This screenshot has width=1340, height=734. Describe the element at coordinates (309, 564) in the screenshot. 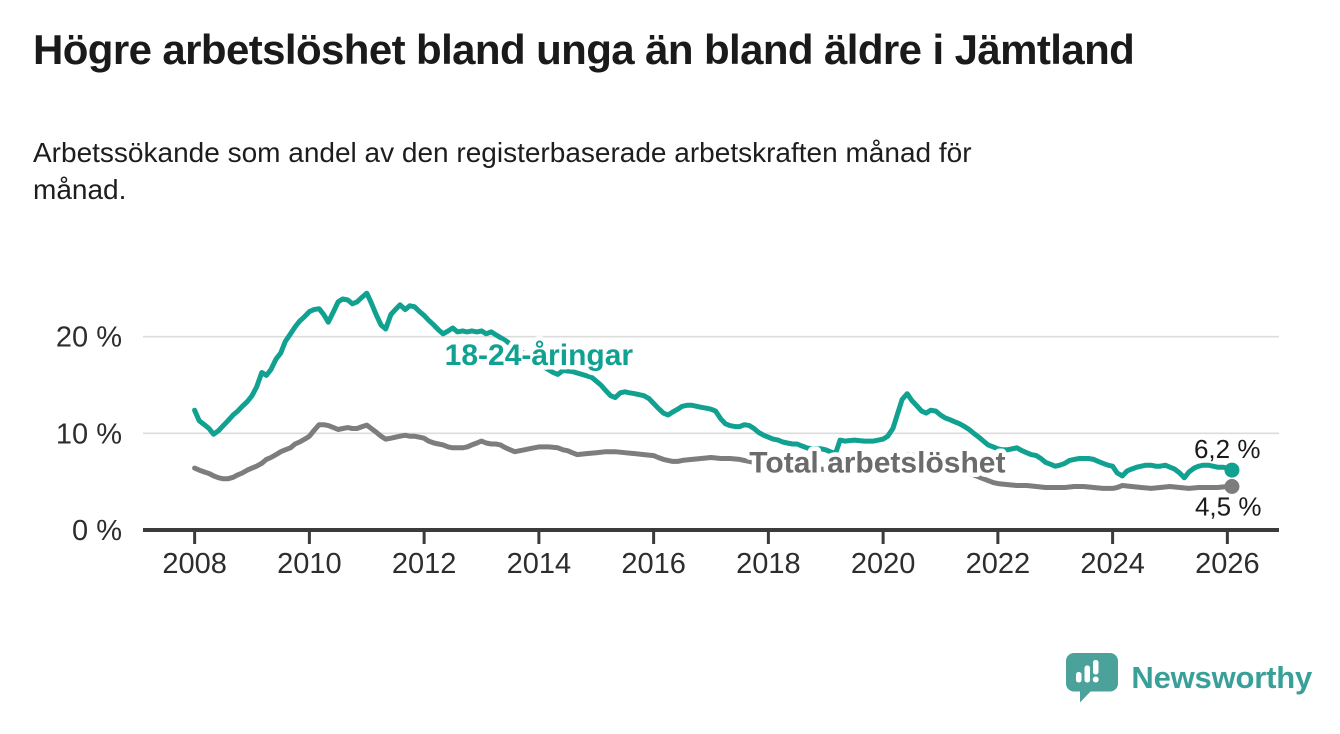

I see `x-tick-label: 2010` at that location.